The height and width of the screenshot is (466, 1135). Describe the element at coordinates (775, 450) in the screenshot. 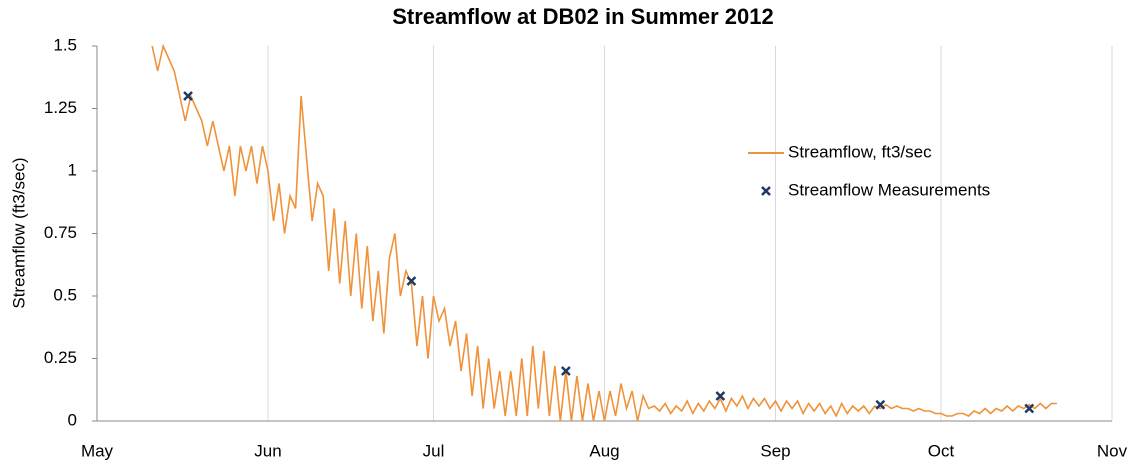

I see `x-tick-label: Sep` at that location.